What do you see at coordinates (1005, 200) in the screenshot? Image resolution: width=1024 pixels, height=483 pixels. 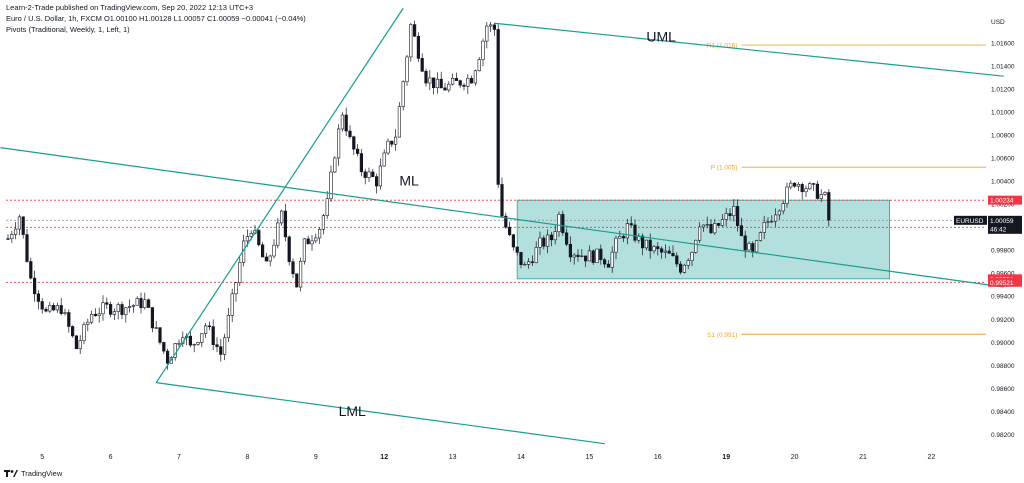 I see `price-tag-bg` at bounding box center [1005, 200].